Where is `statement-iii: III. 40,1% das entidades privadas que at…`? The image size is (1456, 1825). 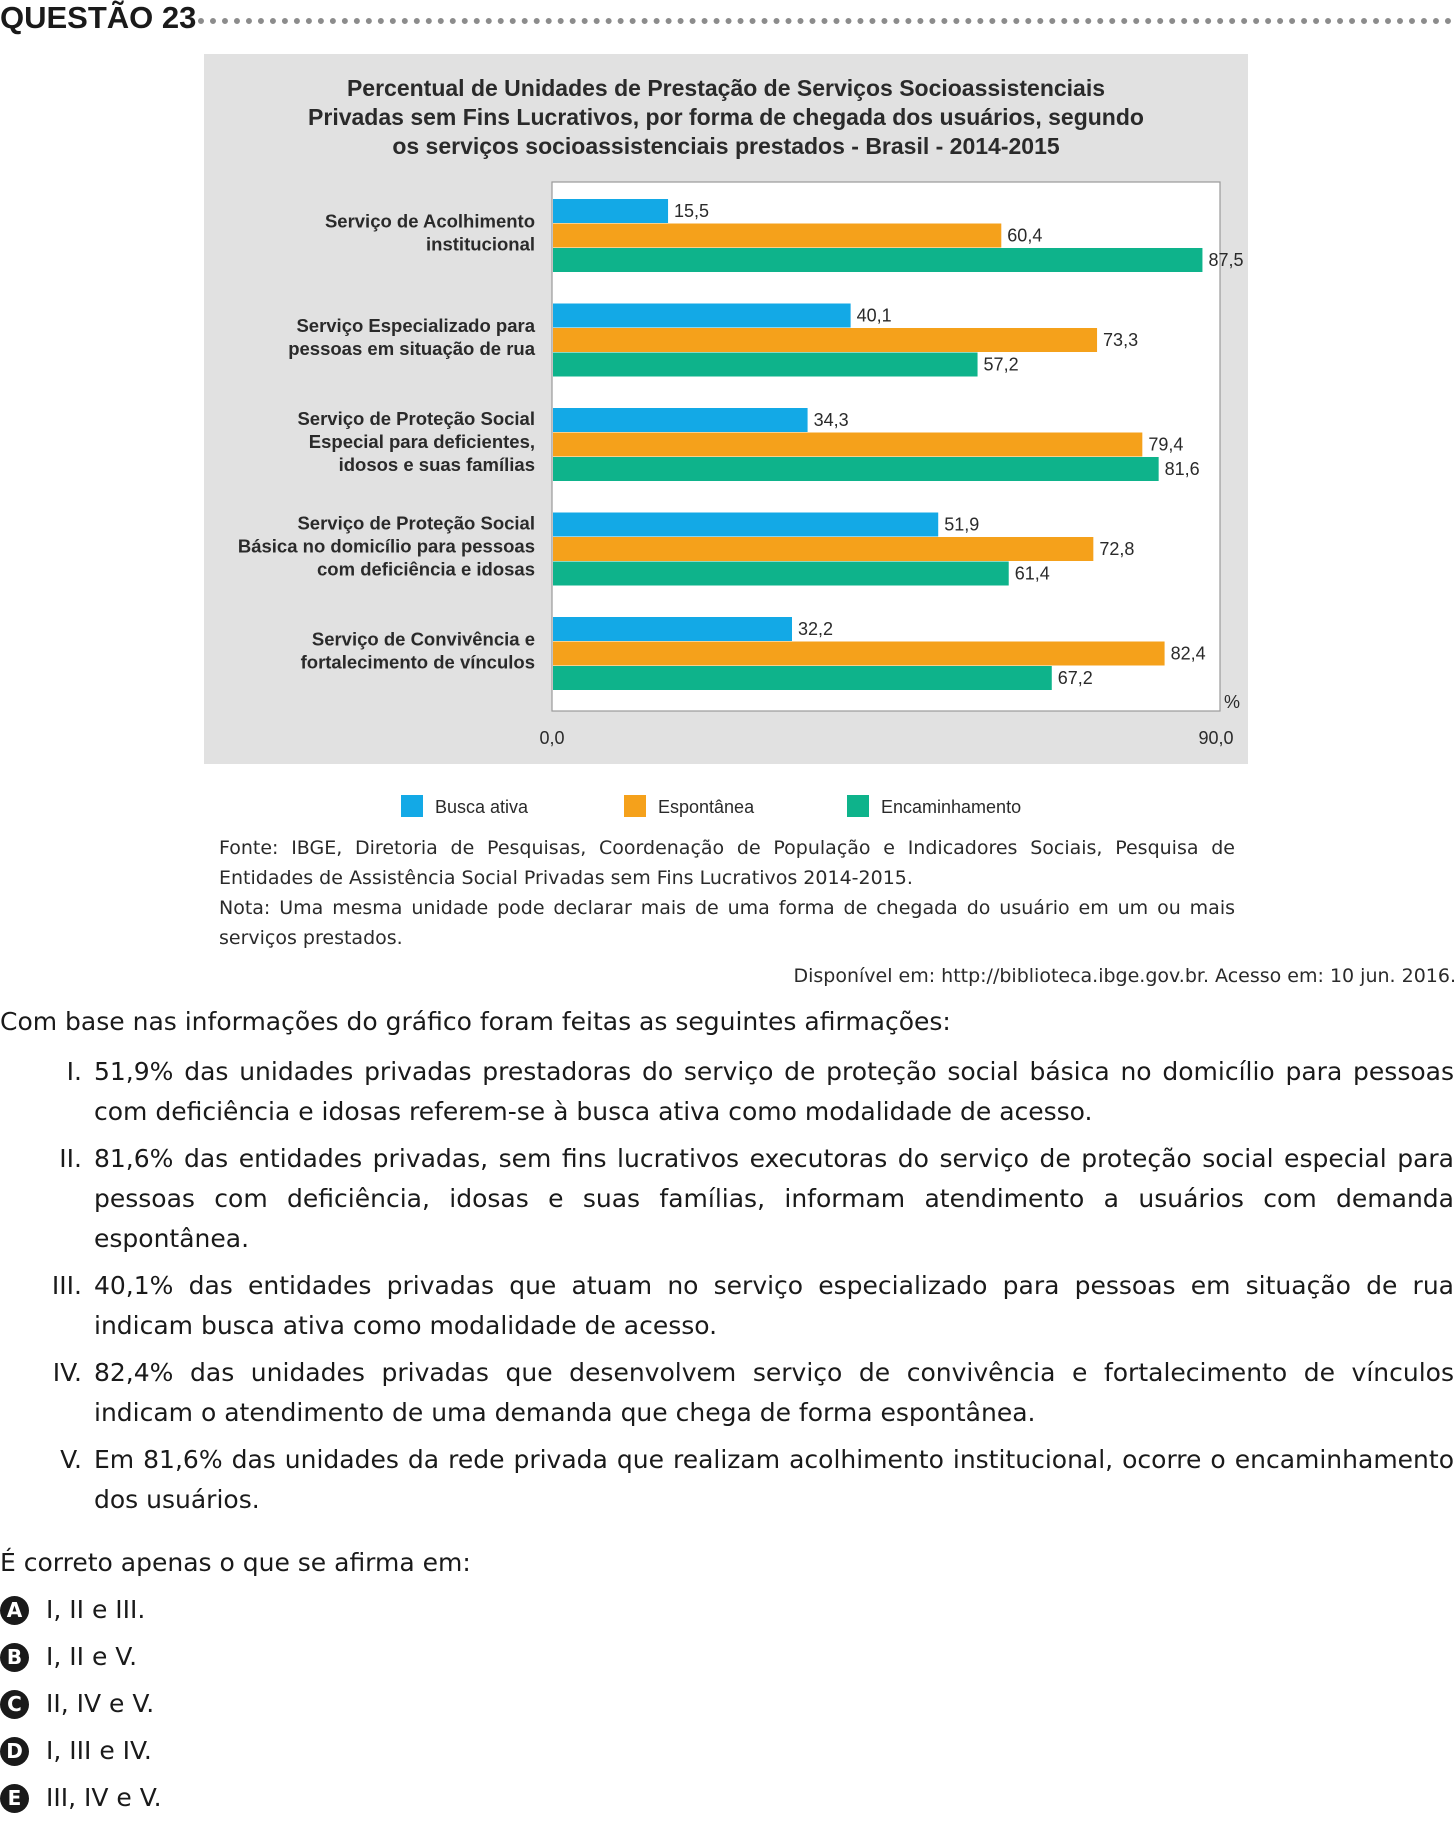
statement-iii: III. 40,1% das entidades privadas que at… is located at coordinates (728, 1306).